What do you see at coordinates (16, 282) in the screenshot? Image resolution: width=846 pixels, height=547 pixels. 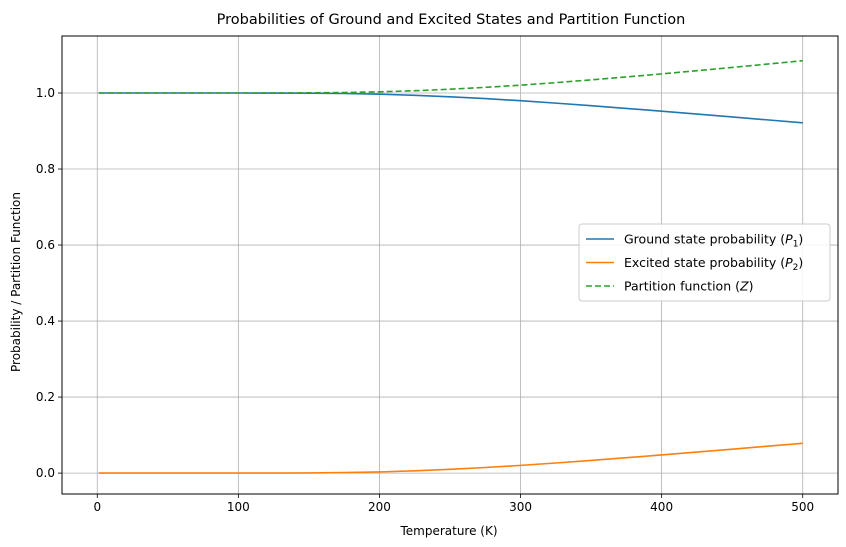 I see `y-axis-label: Probability / Partition Function` at bounding box center [16, 282].